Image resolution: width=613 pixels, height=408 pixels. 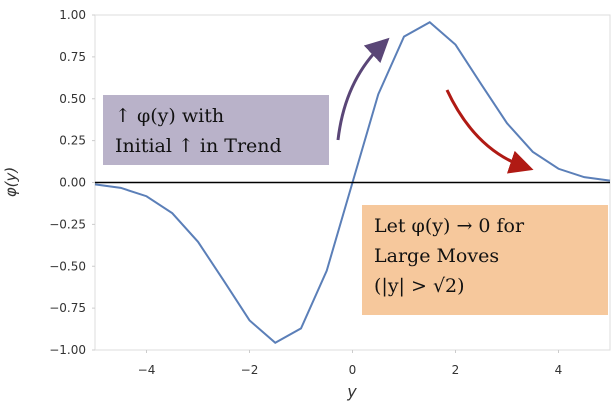 I want to click on x-tick-label: −2, so click(x=250, y=370).